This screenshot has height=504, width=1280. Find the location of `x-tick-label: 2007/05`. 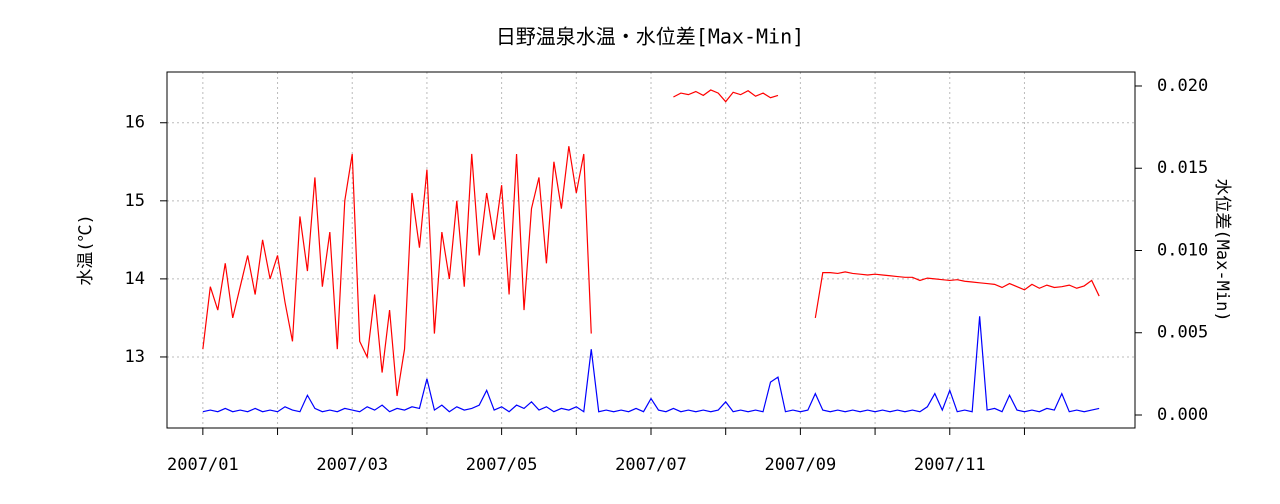

x-tick-label: 2007/05 is located at coordinates (502, 465).